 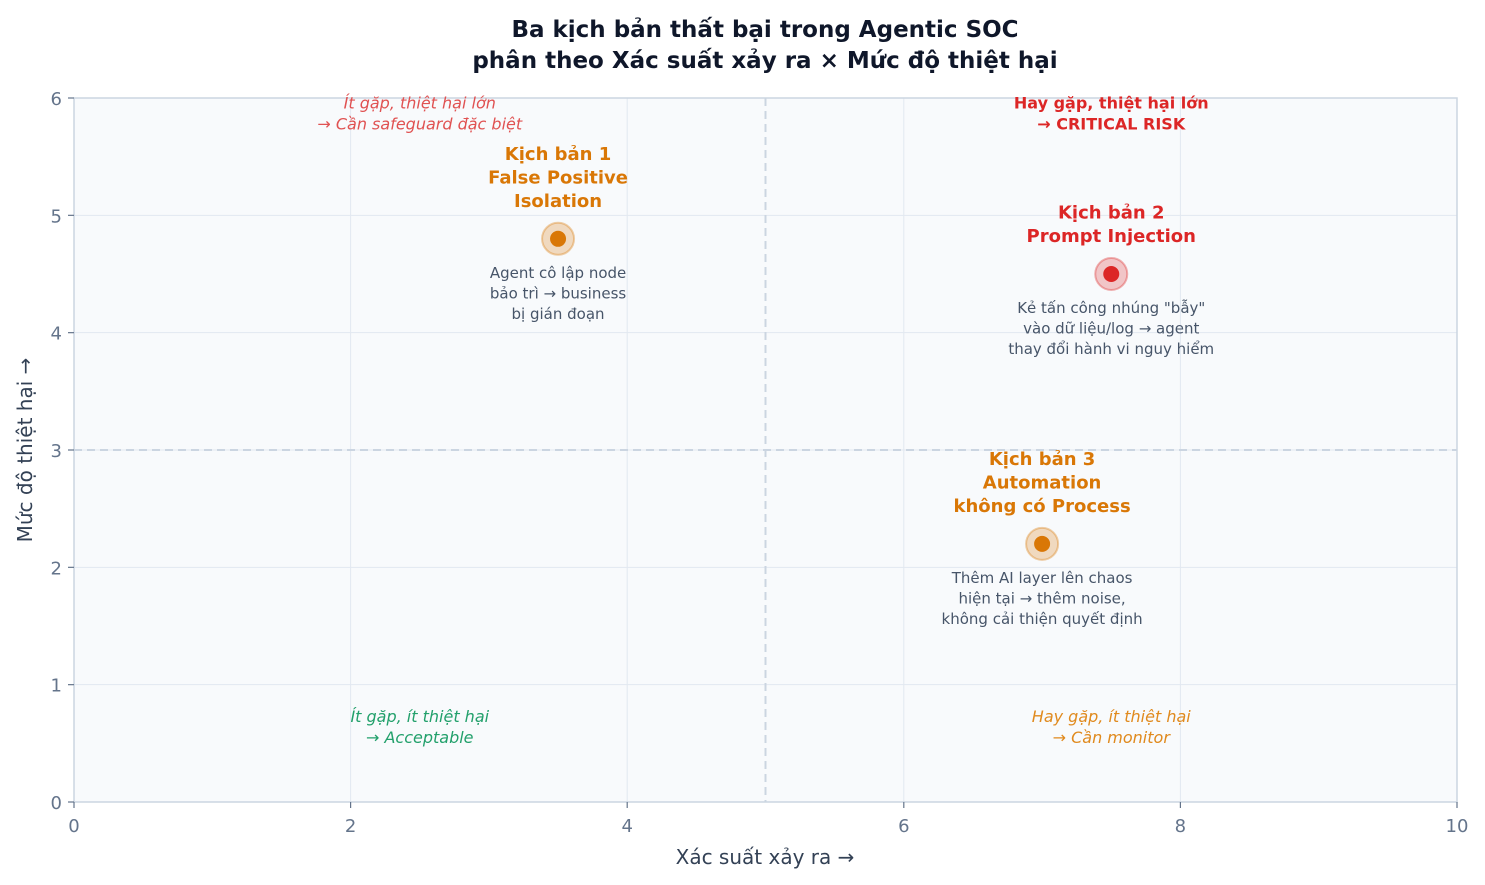 What do you see at coordinates (1111, 329) in the screenshot?
I see `scenario-description: vào dữ liệu/log → agent` at bounding box center [1111, 329].